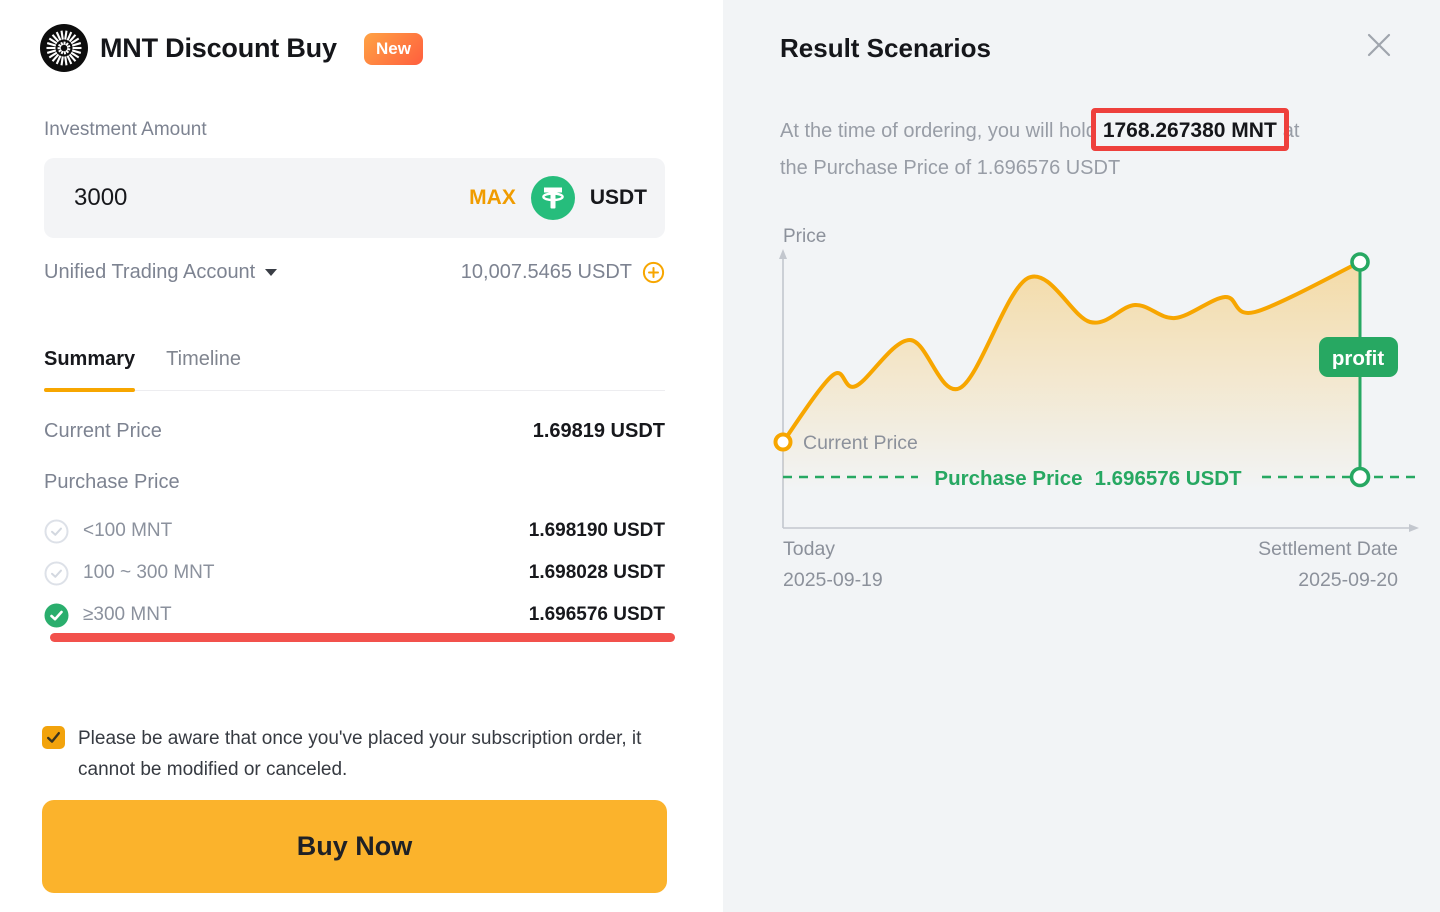  Describe the element at coordinates (128, 530) in the screenshot. I see `tier-range: <100 MNT` at that location.